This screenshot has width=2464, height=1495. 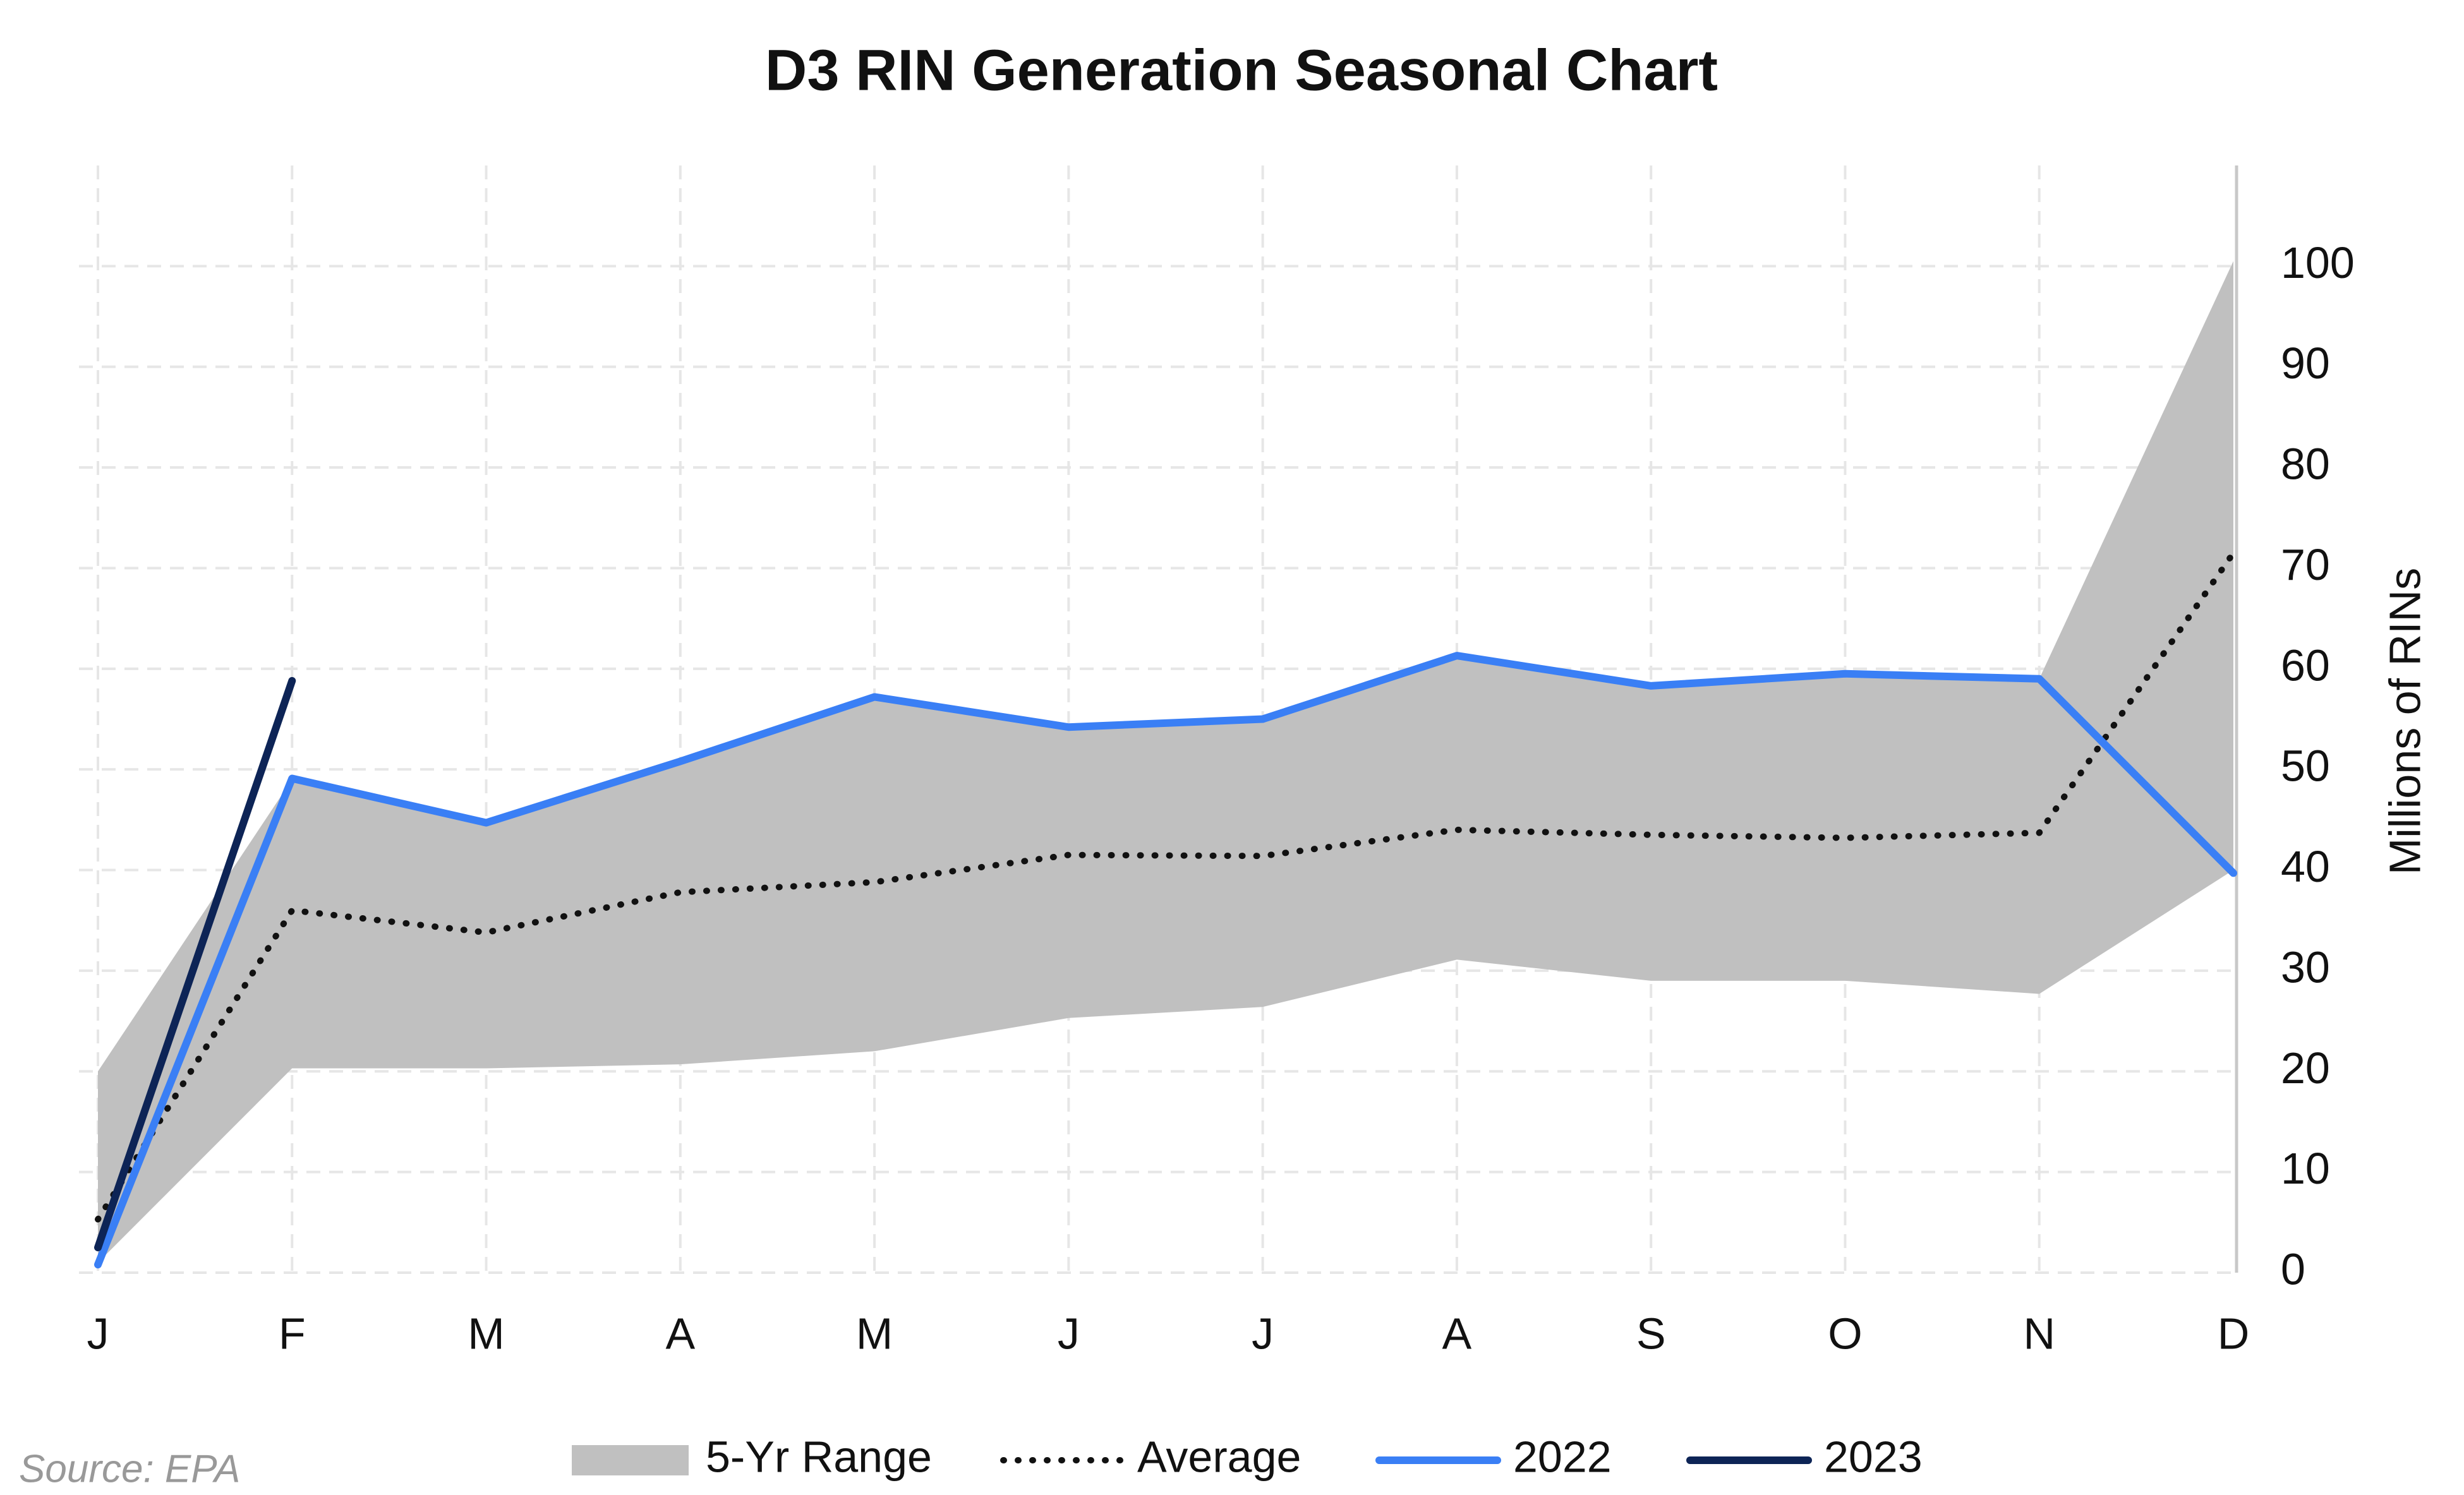 I want to click on x-tick-label: D, so click(x=2234, y=1333).